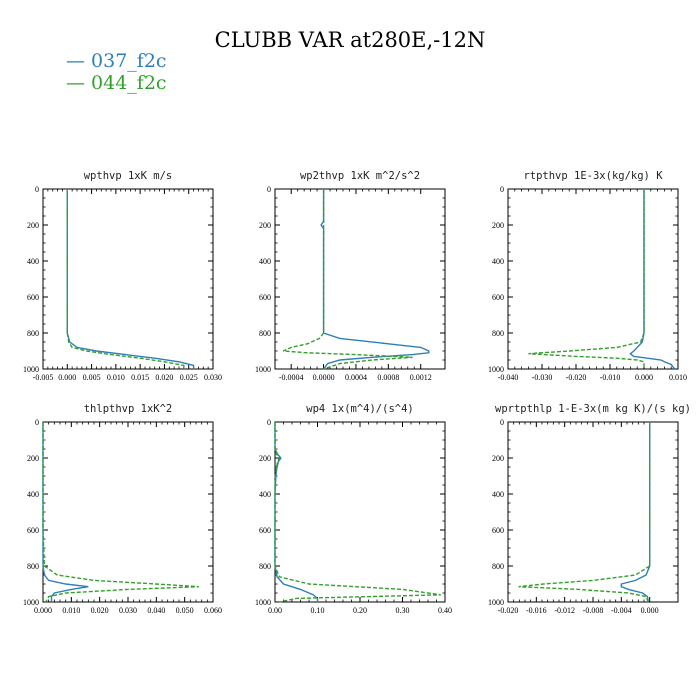  Describe the element at coordinates (360, 176) in the screenshot. I see `panel-title: wp2thvp 1xK m^2/s^2` at that location.